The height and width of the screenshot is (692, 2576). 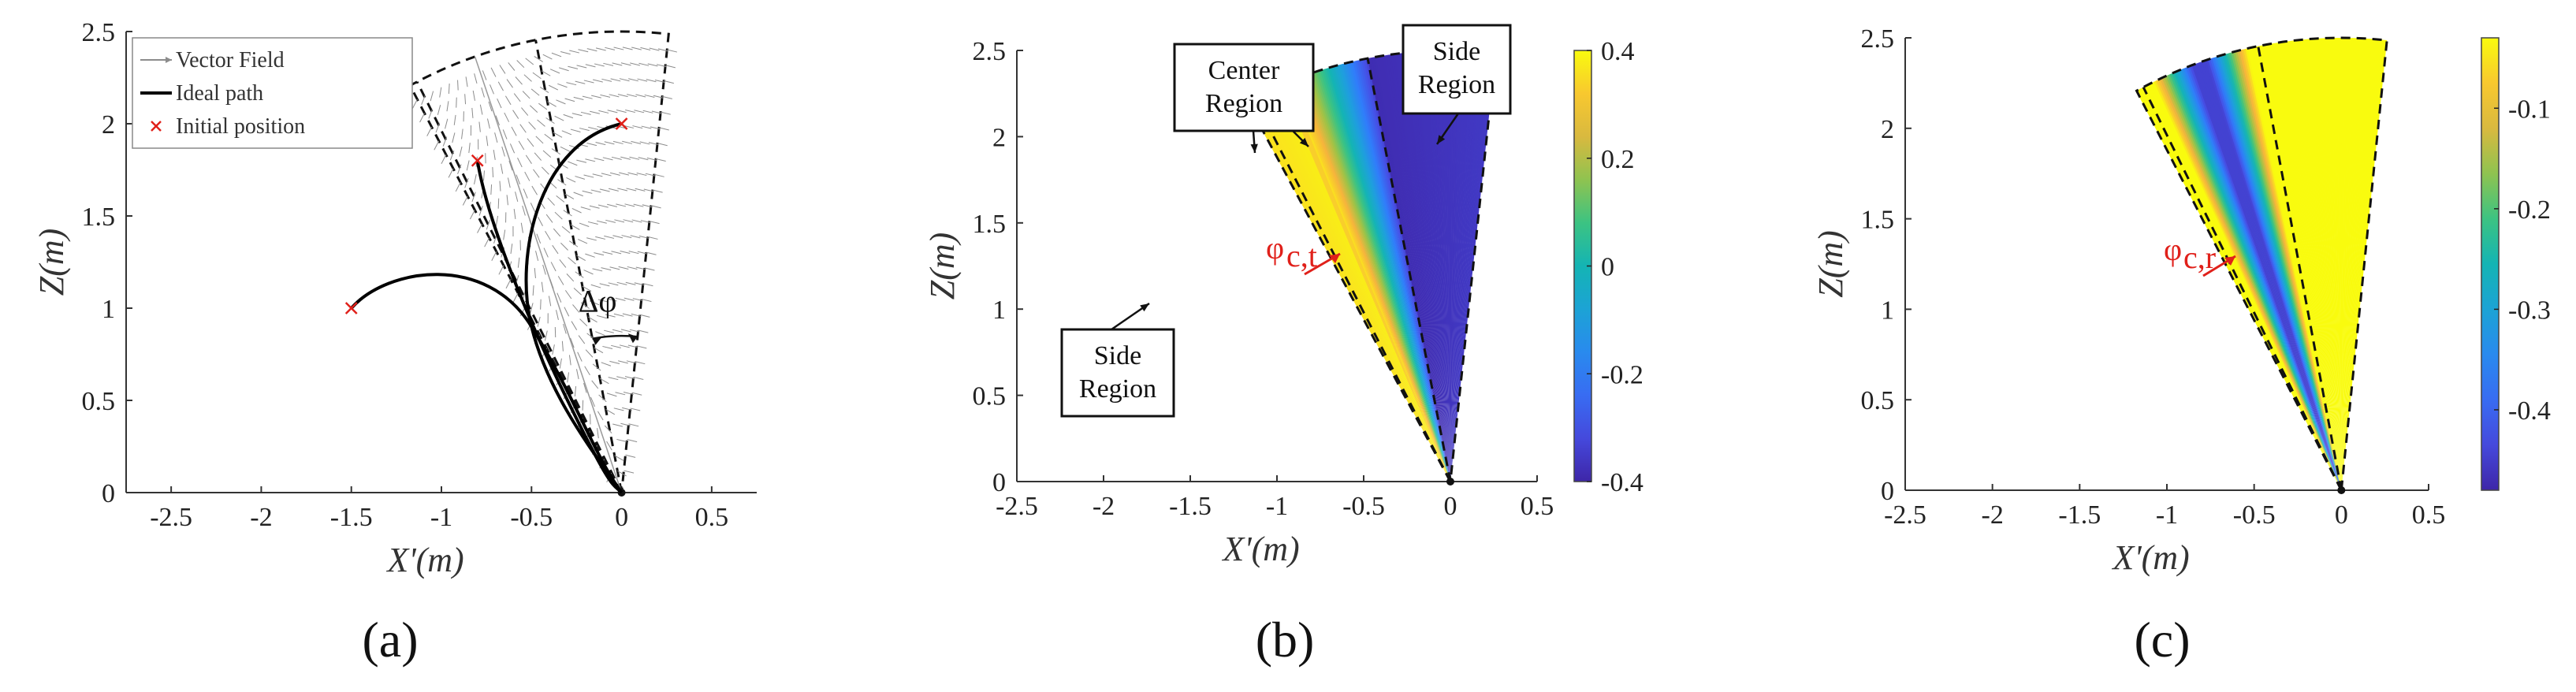 I want to click on panel-caption: (b), so click(x=1285, y=640).